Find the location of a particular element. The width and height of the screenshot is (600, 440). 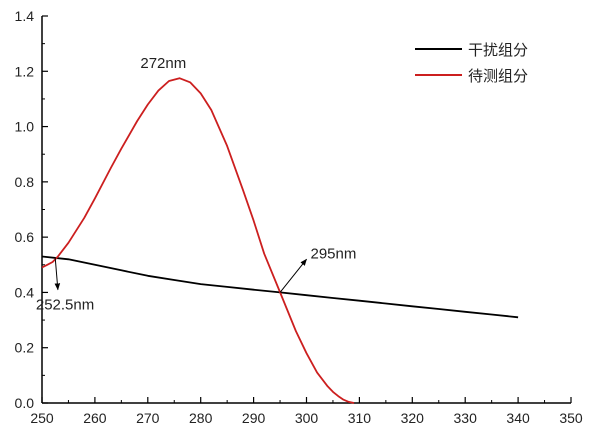

x-tick-label: 310 is located at coordinates (360, 418).